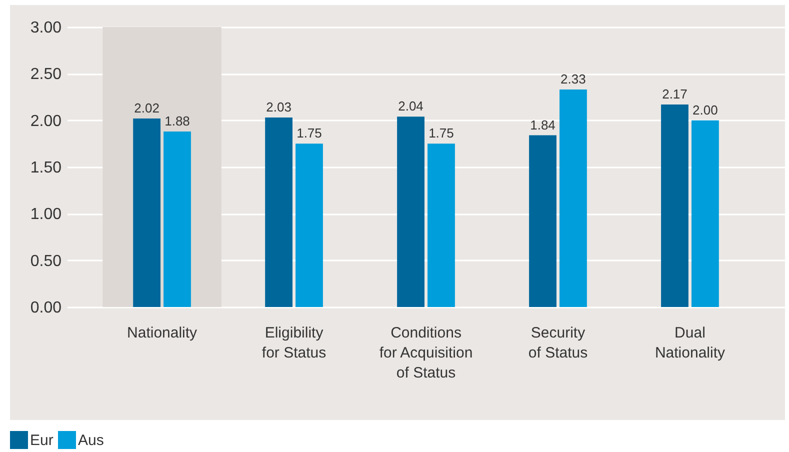 This screenshot has height=452, width=789. I want to click on data-label: 2.03, so click(279, 107).